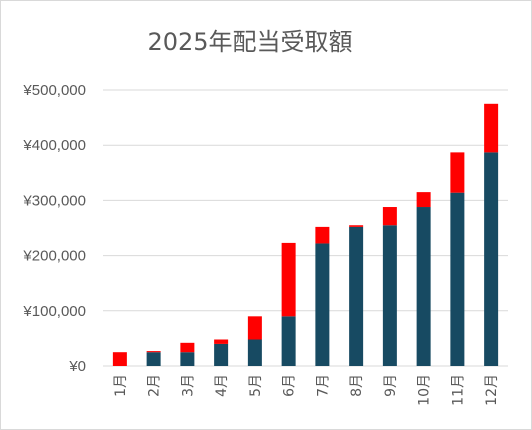 The height and width of the screenshot is (430, 532). What do you see at coordinates (54, 90) in the screenshot?
I see `y-tick-label: ¥500,000` at bounding box center [54, 90].